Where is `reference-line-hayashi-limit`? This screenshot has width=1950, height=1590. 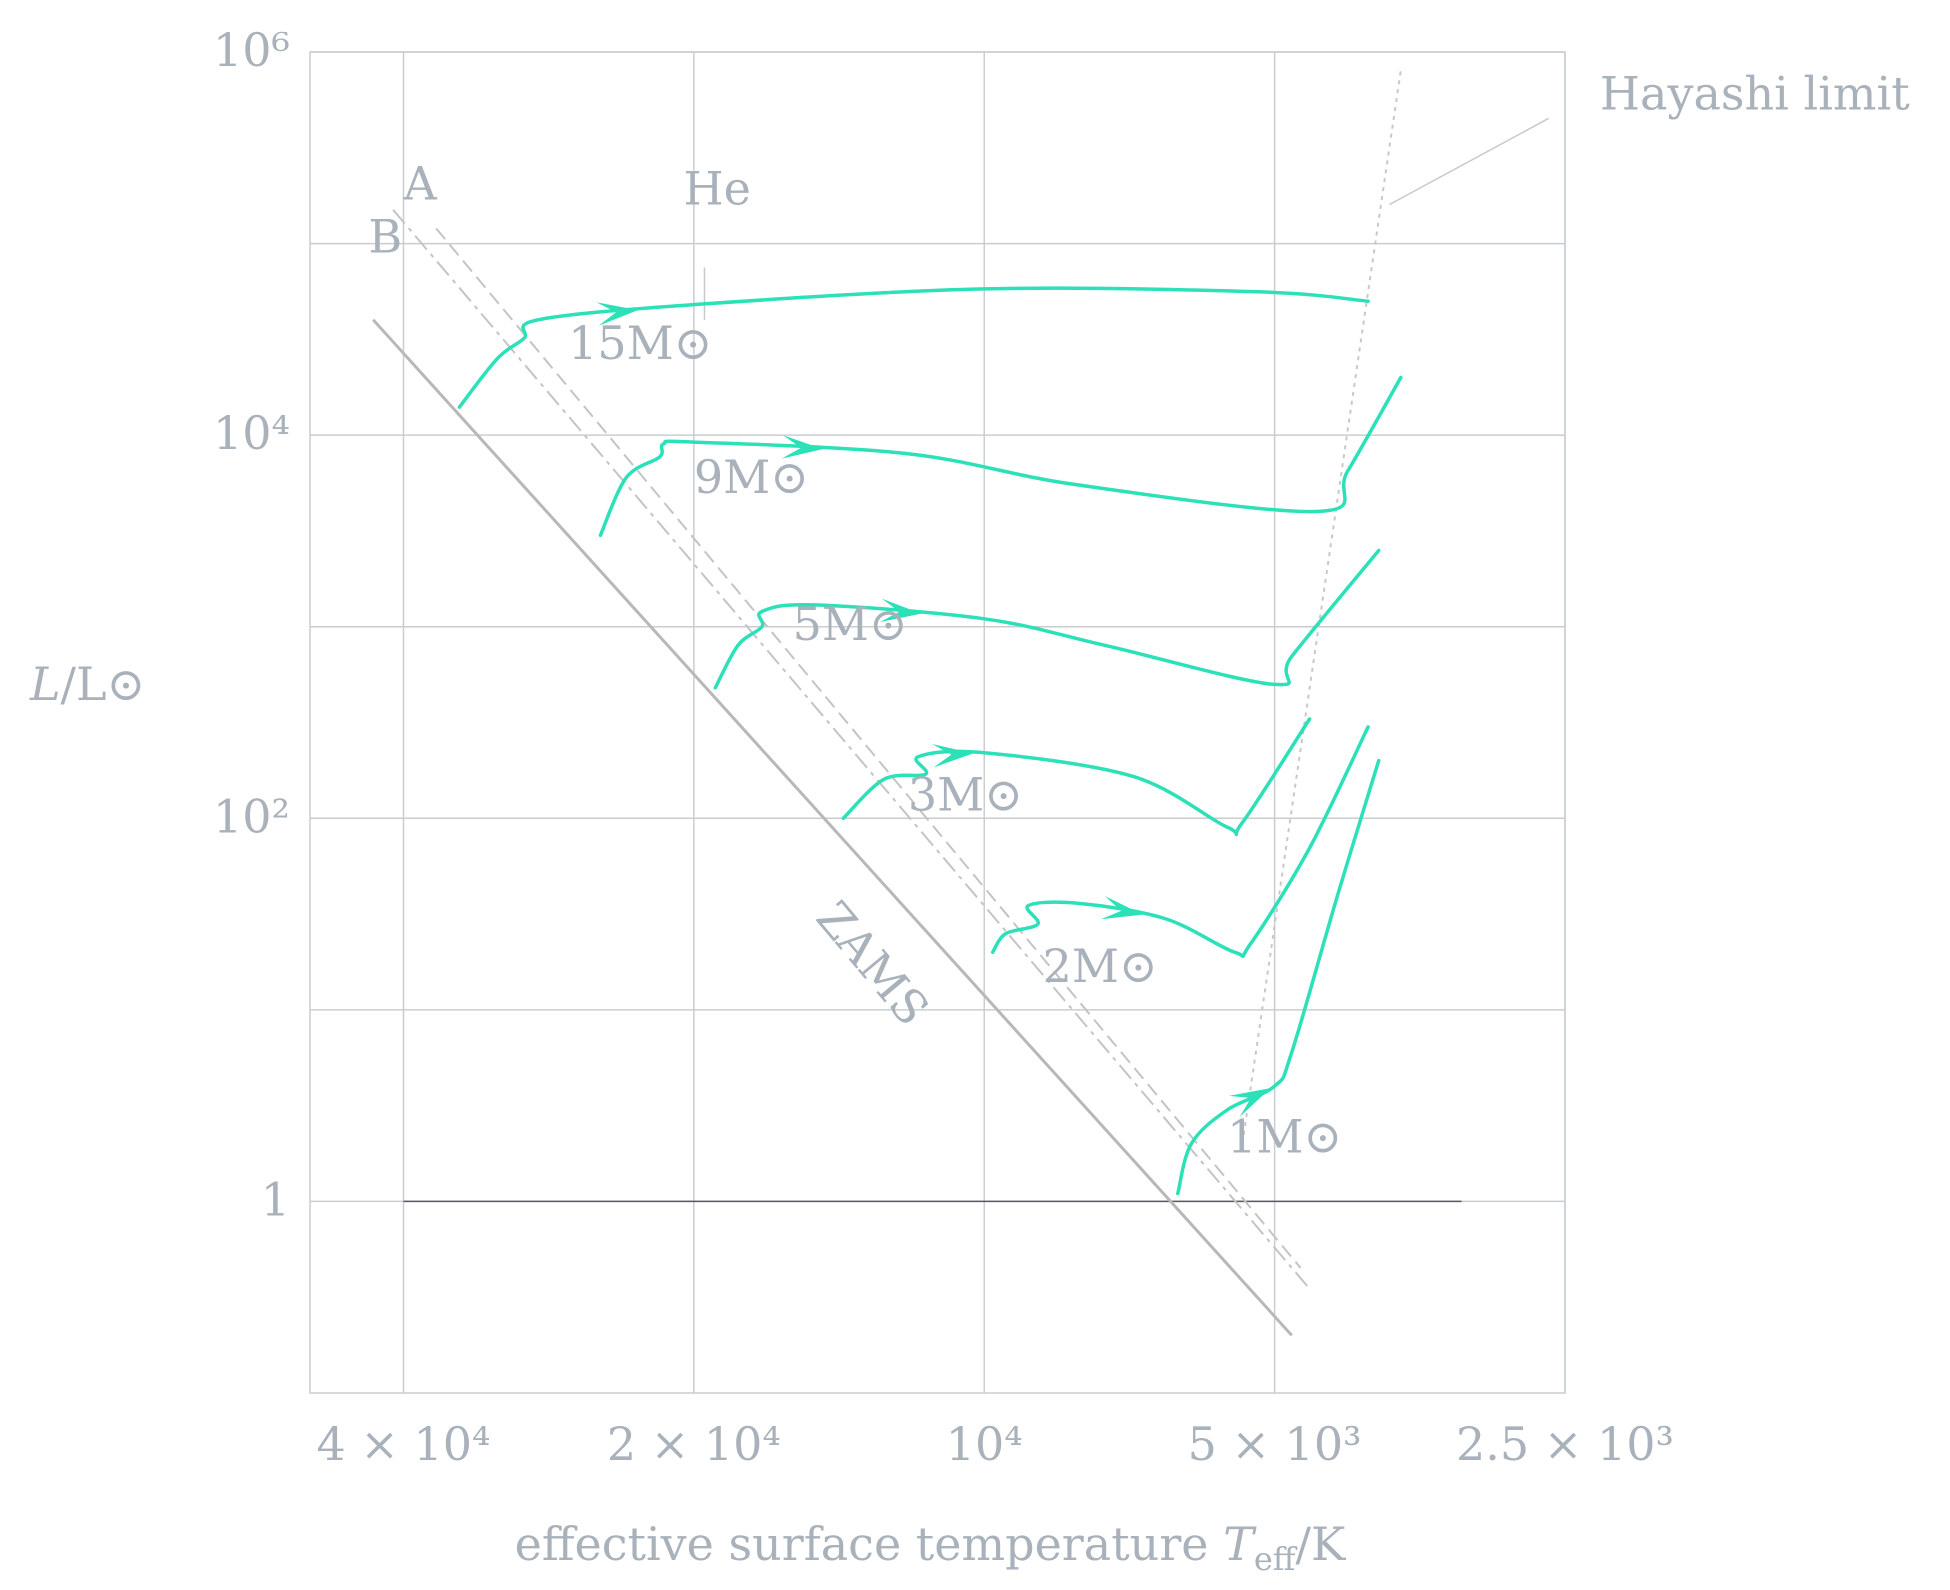
reference-line-hayashi-limit is located at coordinates (1321, 607).